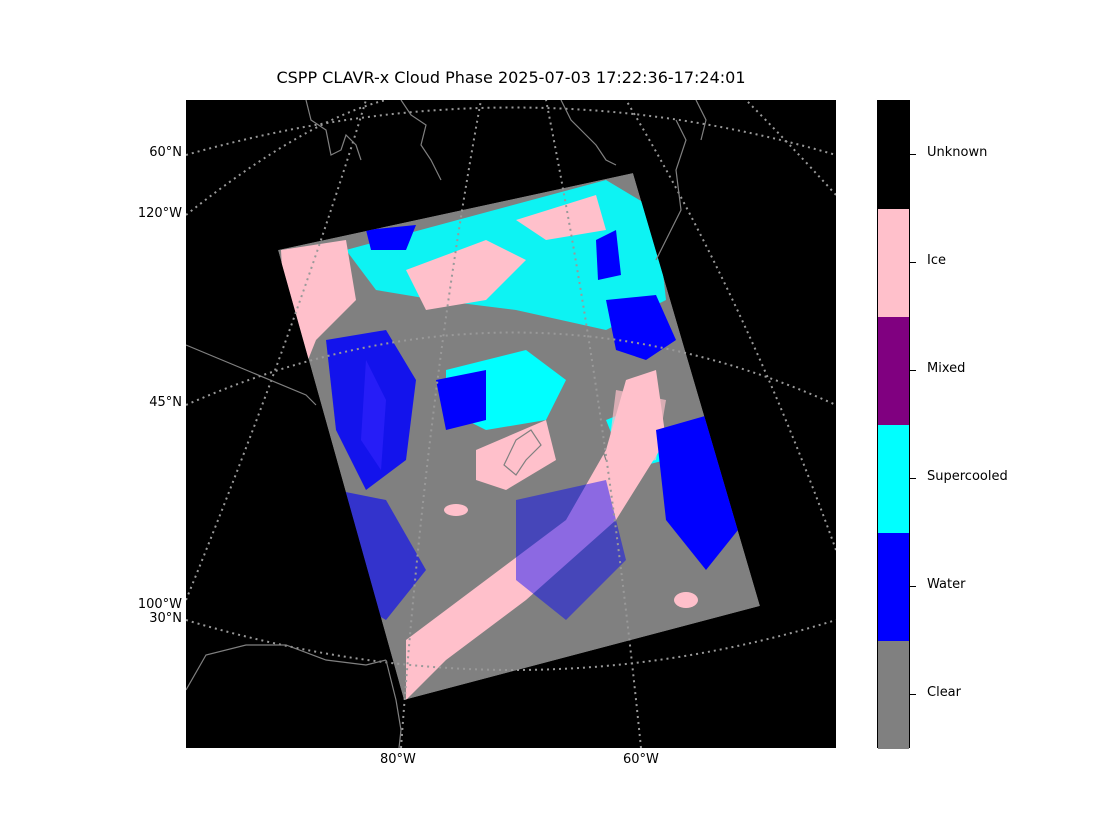 The height and width of the screenshot is (840, 1120). I want to click on lon-label-120w: 120°W, so click(159, 213).